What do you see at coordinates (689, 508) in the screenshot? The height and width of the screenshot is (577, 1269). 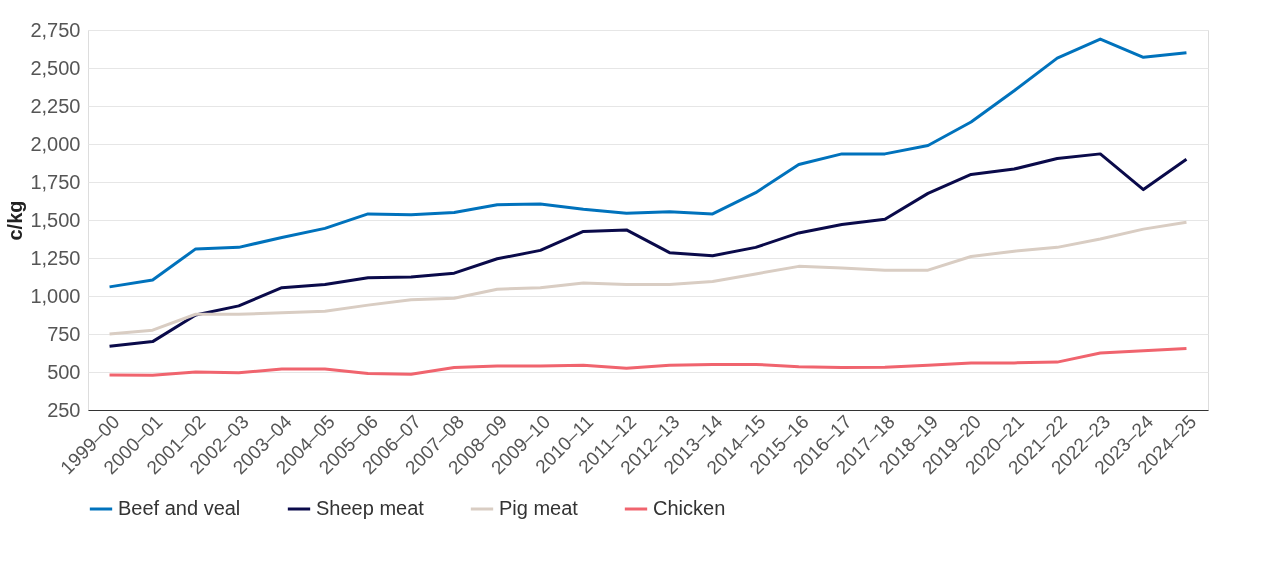 I see `legend-label: Chicken` at bounding box center [689, 508].